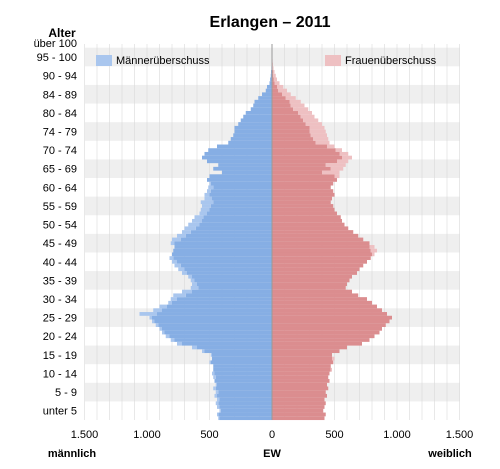 This screenshot has height=469, width=500. What do you see at coordinates (60, 188) in the screenshot?
I see `age-tick-label: 60 - 64` at bounding box center [60, 188].